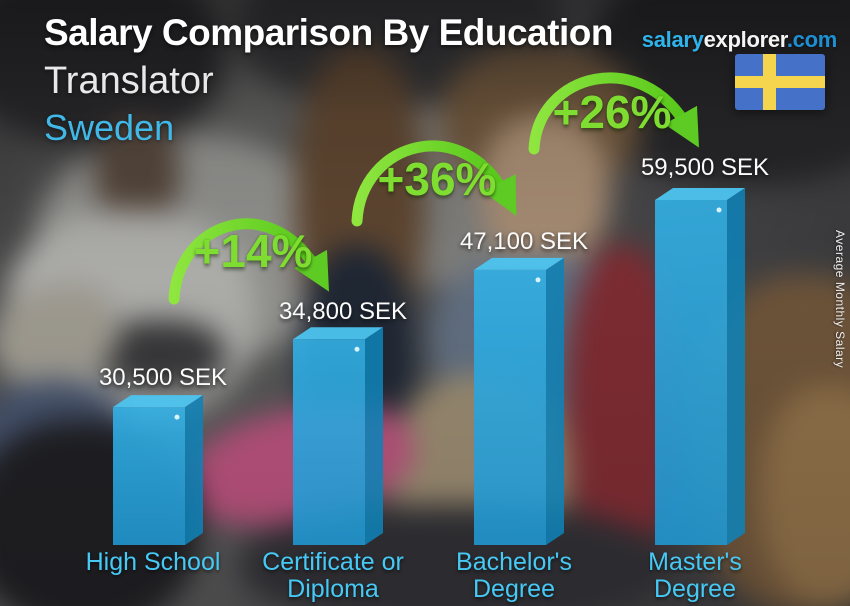 This screenshot has width=850, height=606. What do you see at coordinates (343, 311) in the screenshot?
I see `value-label-certificate: 34,800 SEK` at bounding box center [343, 311].